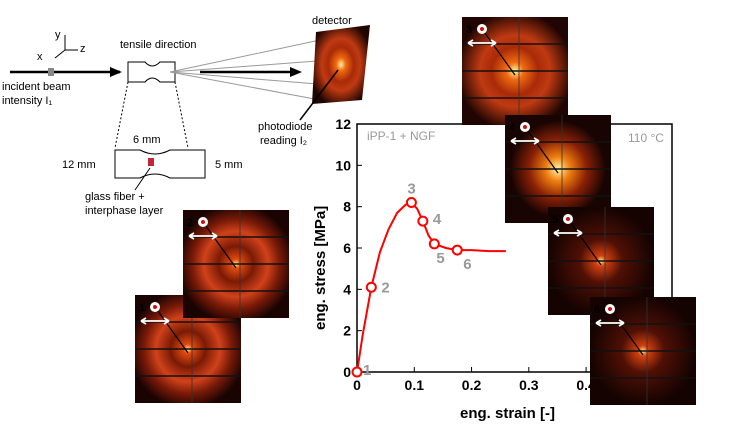  Describe the element at coordinates (415, 385) in the screenshot. I see `x-tick-label: 0.1` at that location.